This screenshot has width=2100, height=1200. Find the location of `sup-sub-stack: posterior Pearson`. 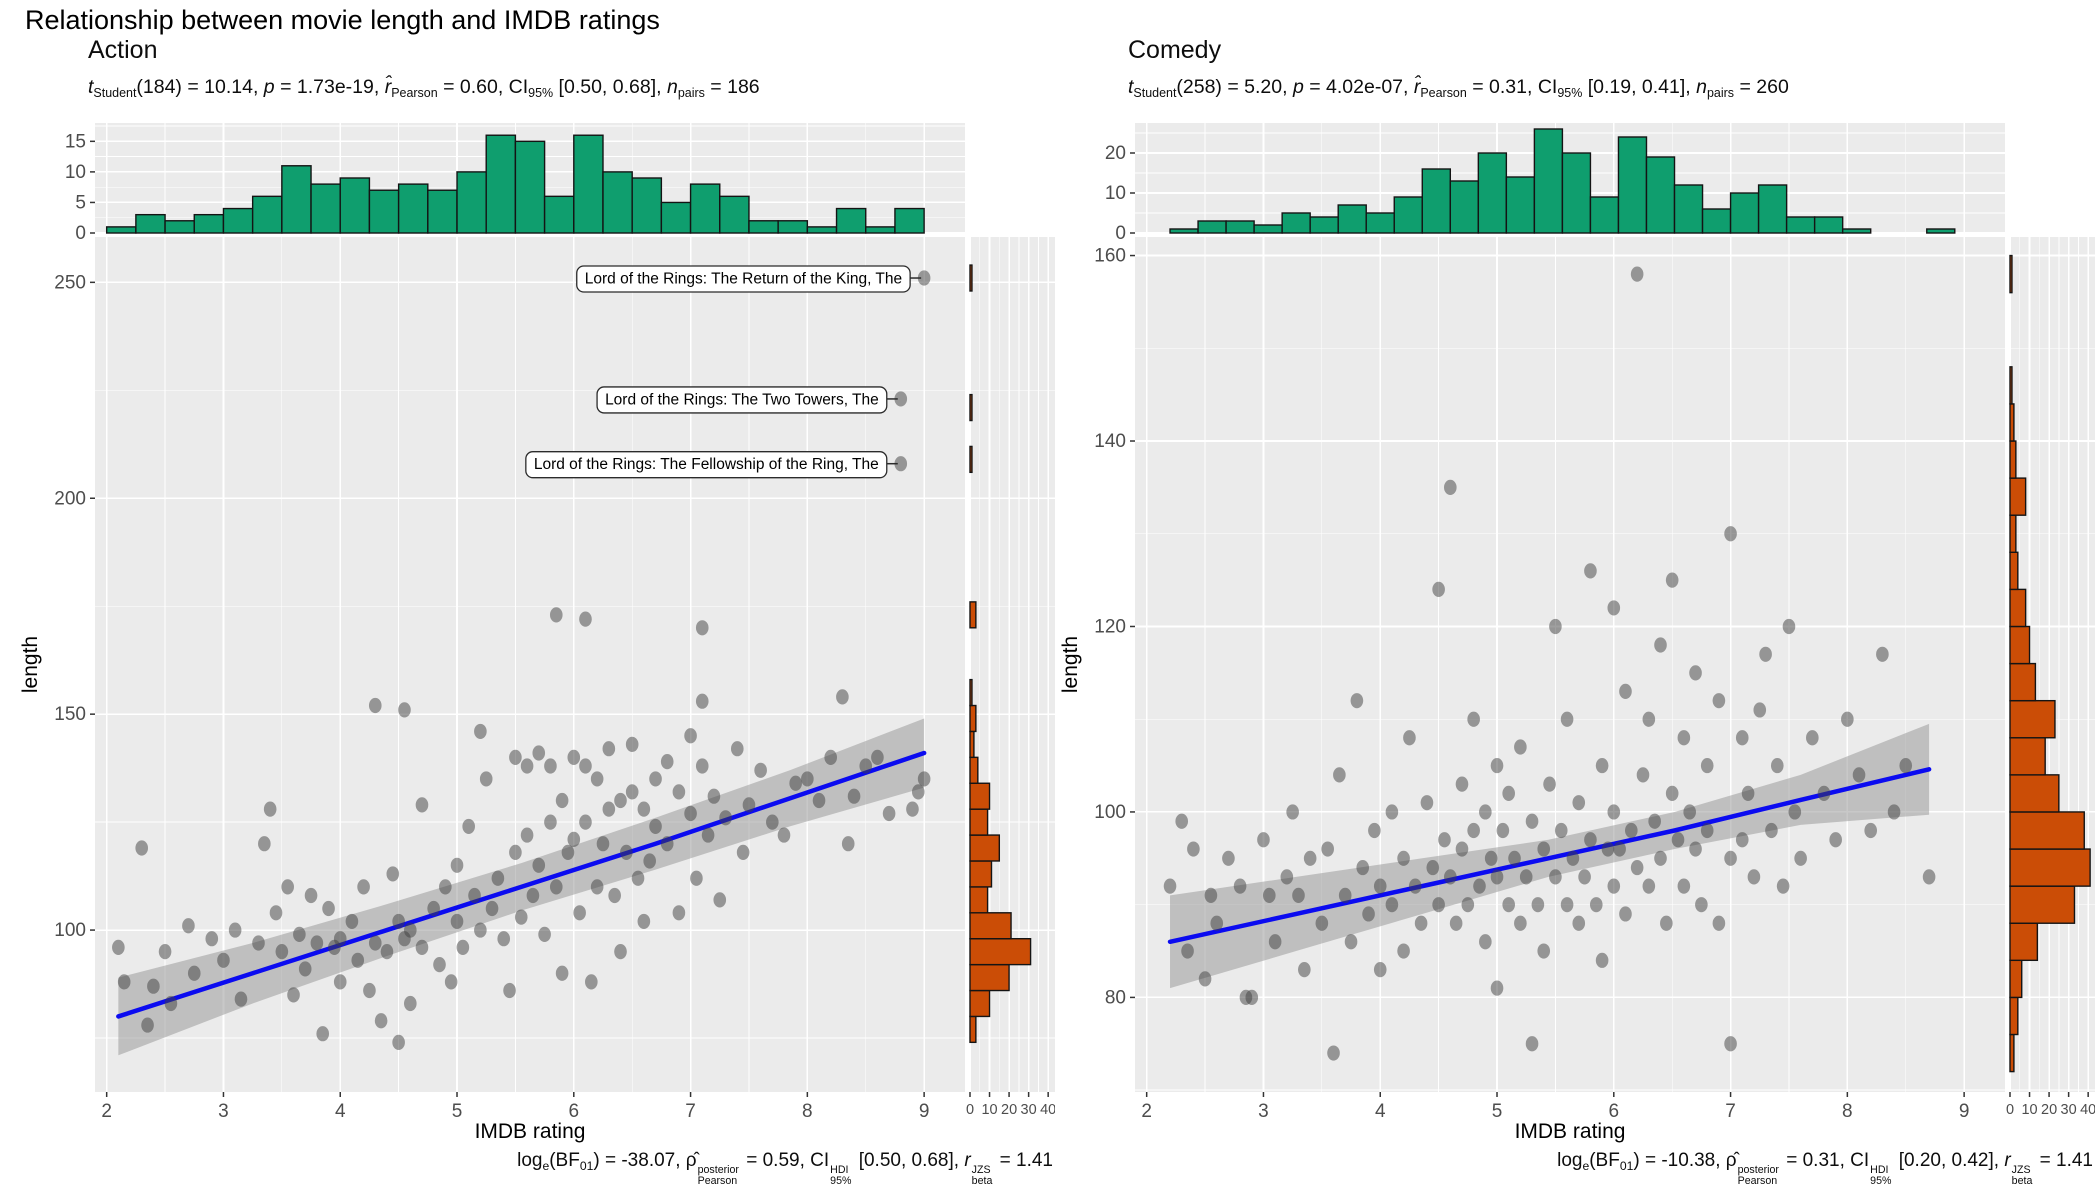

sup-sub-stack: posterior Pearson is located at coordinates (1758, 1175).